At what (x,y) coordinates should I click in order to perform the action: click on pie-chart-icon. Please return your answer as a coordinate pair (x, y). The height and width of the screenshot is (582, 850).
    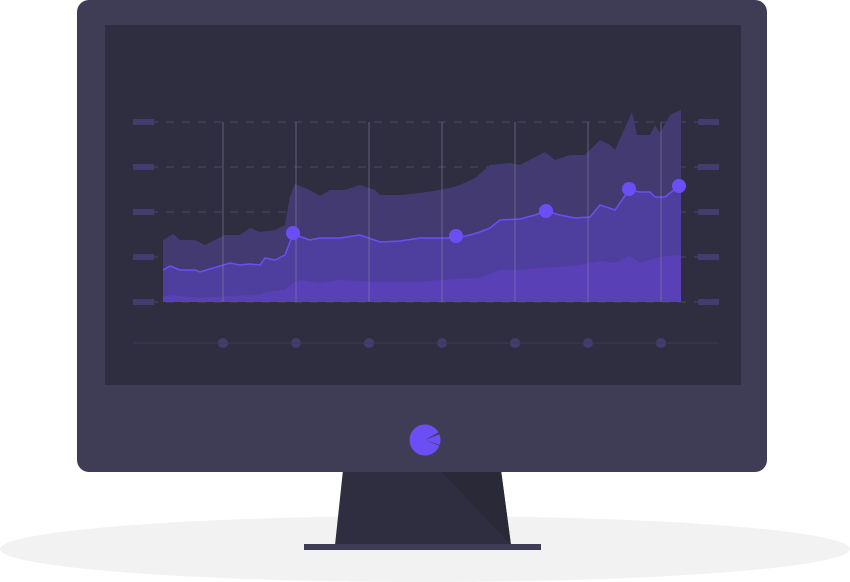
    Looking at the image, I should click on (425, 440).